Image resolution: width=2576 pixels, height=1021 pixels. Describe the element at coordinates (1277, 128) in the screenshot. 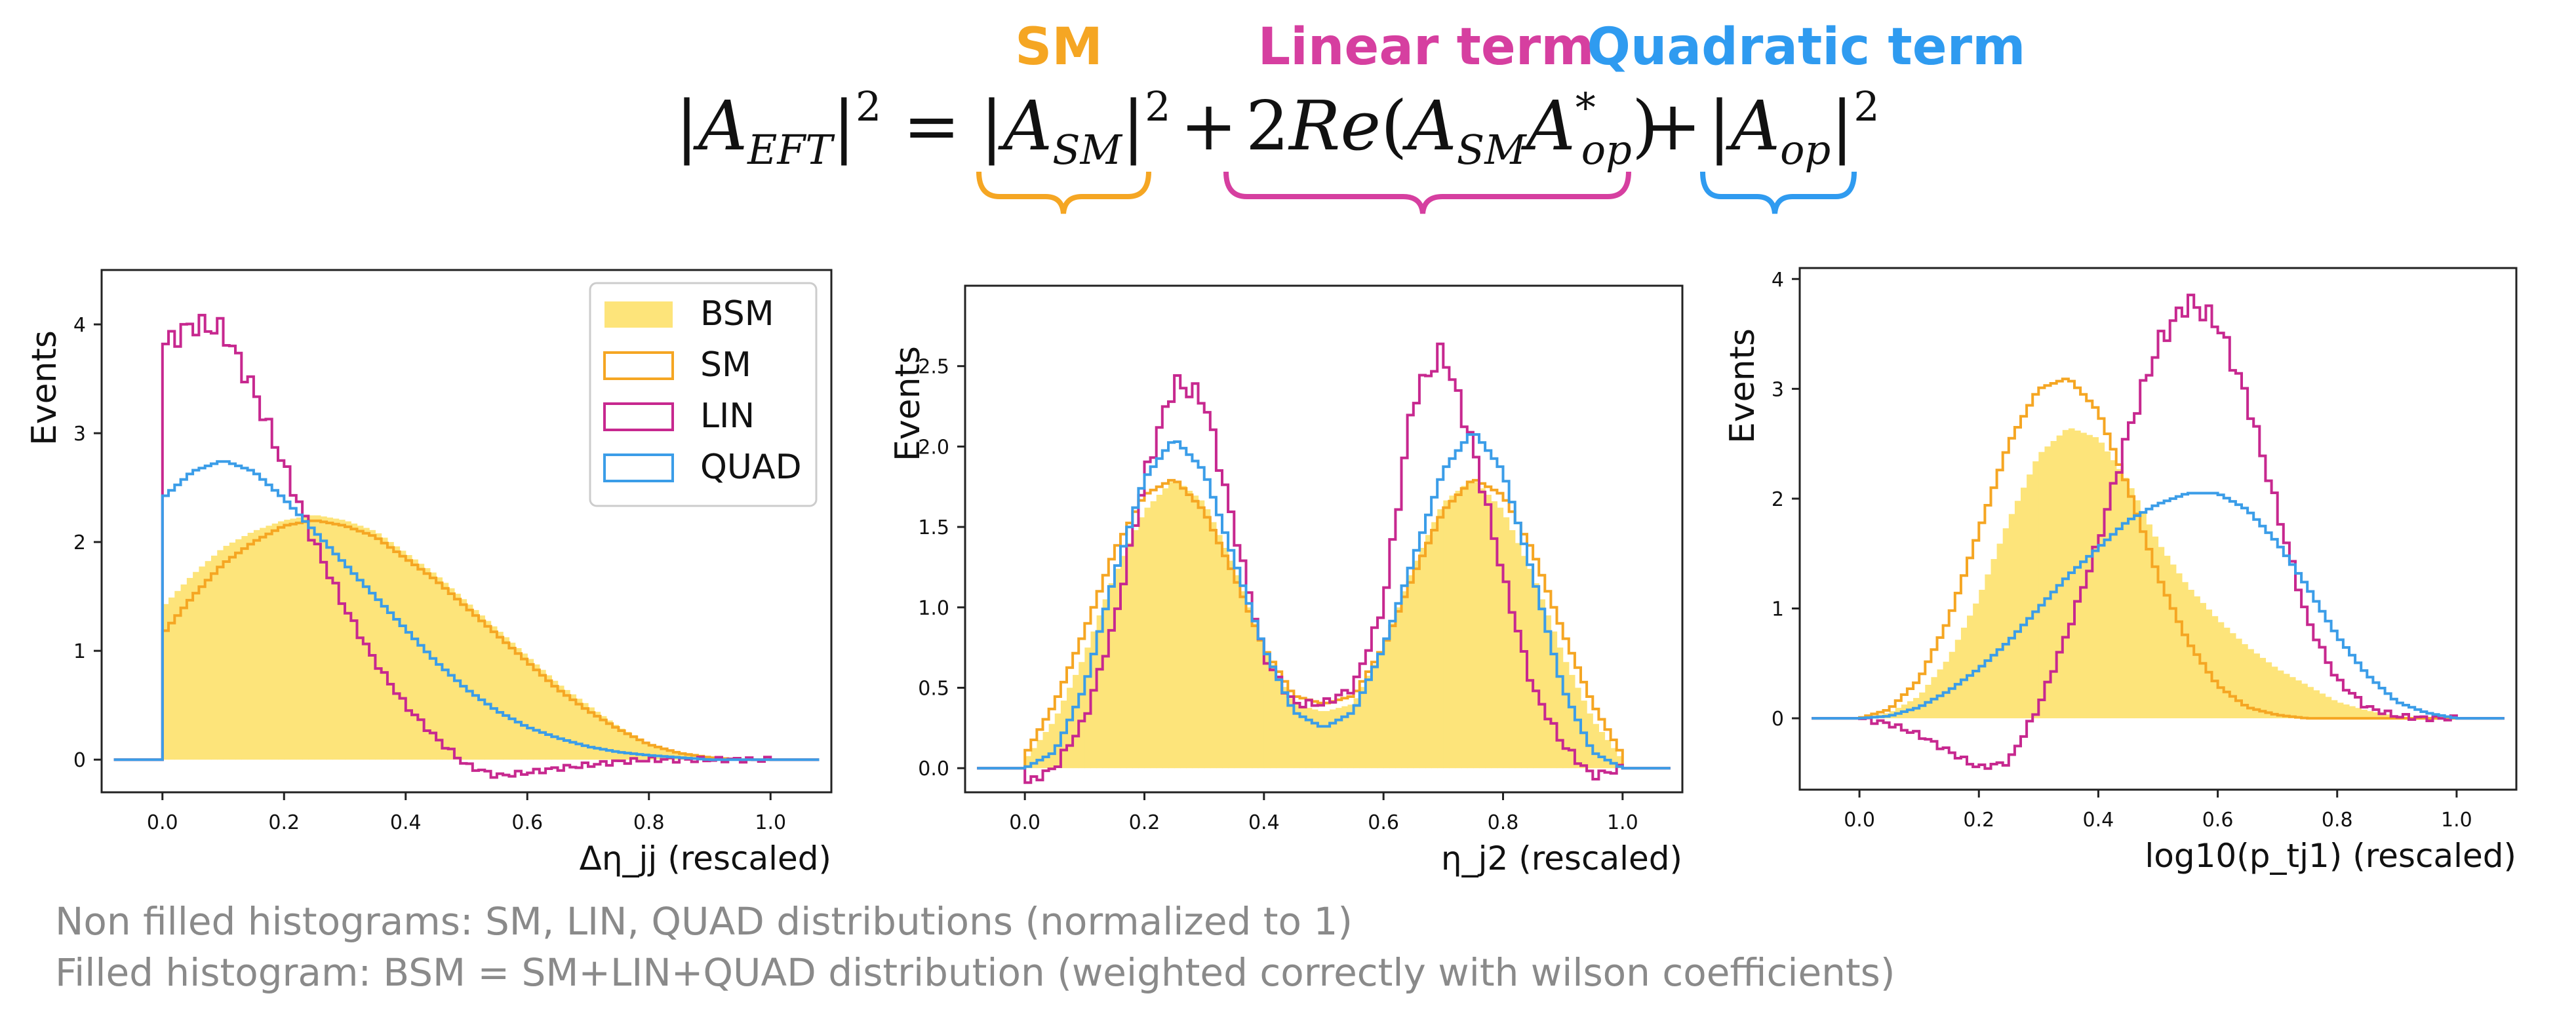

I see `eft-equation: |AEFT|2 = |ASM|2 + 2Re(ASMA* op) + |Aop|2` at that location.